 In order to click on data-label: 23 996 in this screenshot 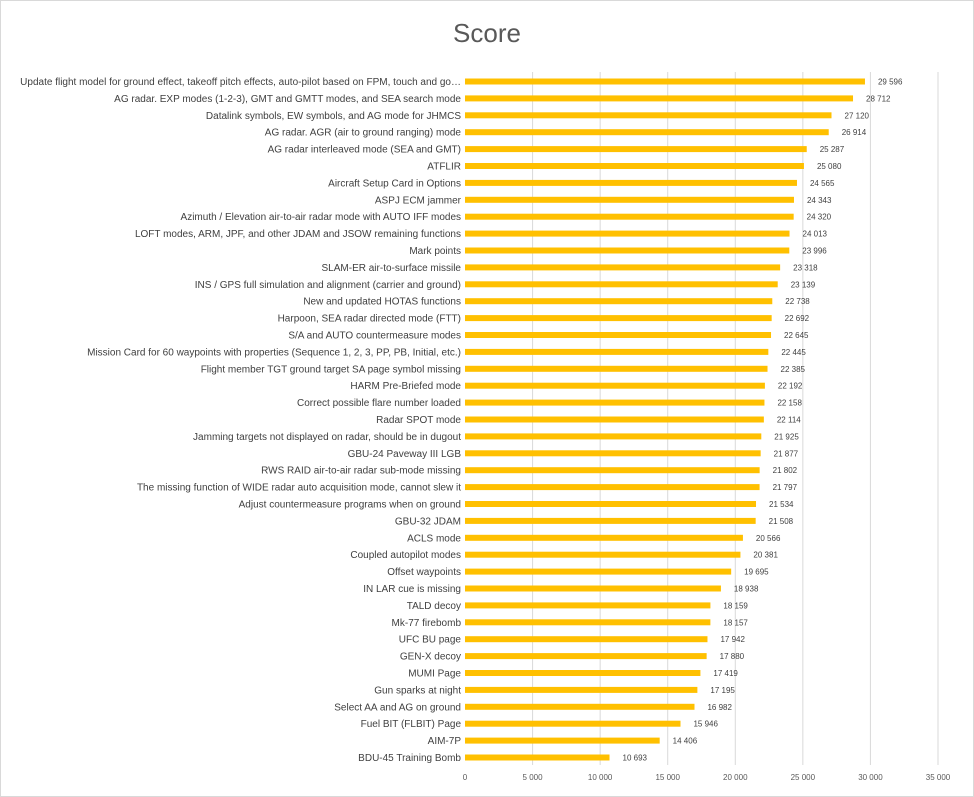, I will do `click(814, 251)`.